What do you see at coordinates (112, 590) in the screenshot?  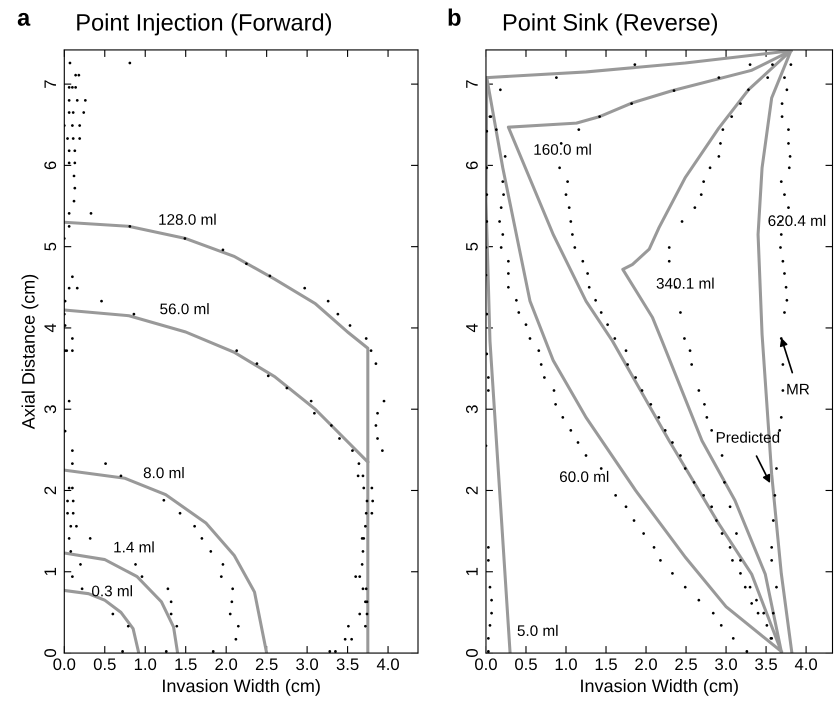 I see `series-label: 0.3 ml` at bounding box center [112, 590].